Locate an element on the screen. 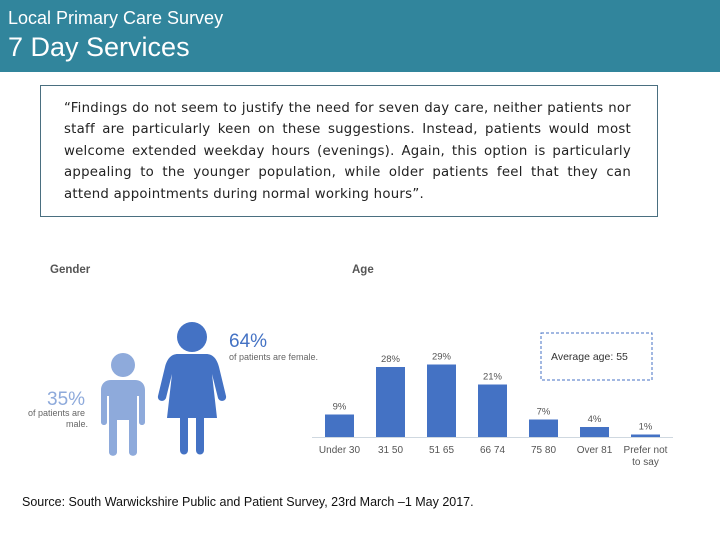 This screenshot has width=720, height=540. male-caption-line1: of patients are is located at coordinates (56, 413).